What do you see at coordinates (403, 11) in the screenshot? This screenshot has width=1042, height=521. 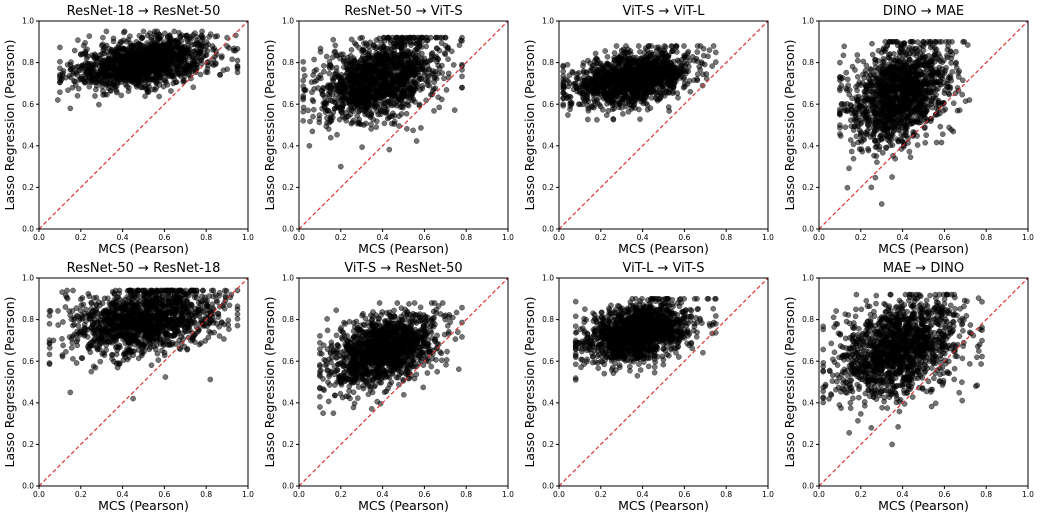 I see `subplot-title: ResNet-50 → ViT-S` at bounding box center [403, 11].